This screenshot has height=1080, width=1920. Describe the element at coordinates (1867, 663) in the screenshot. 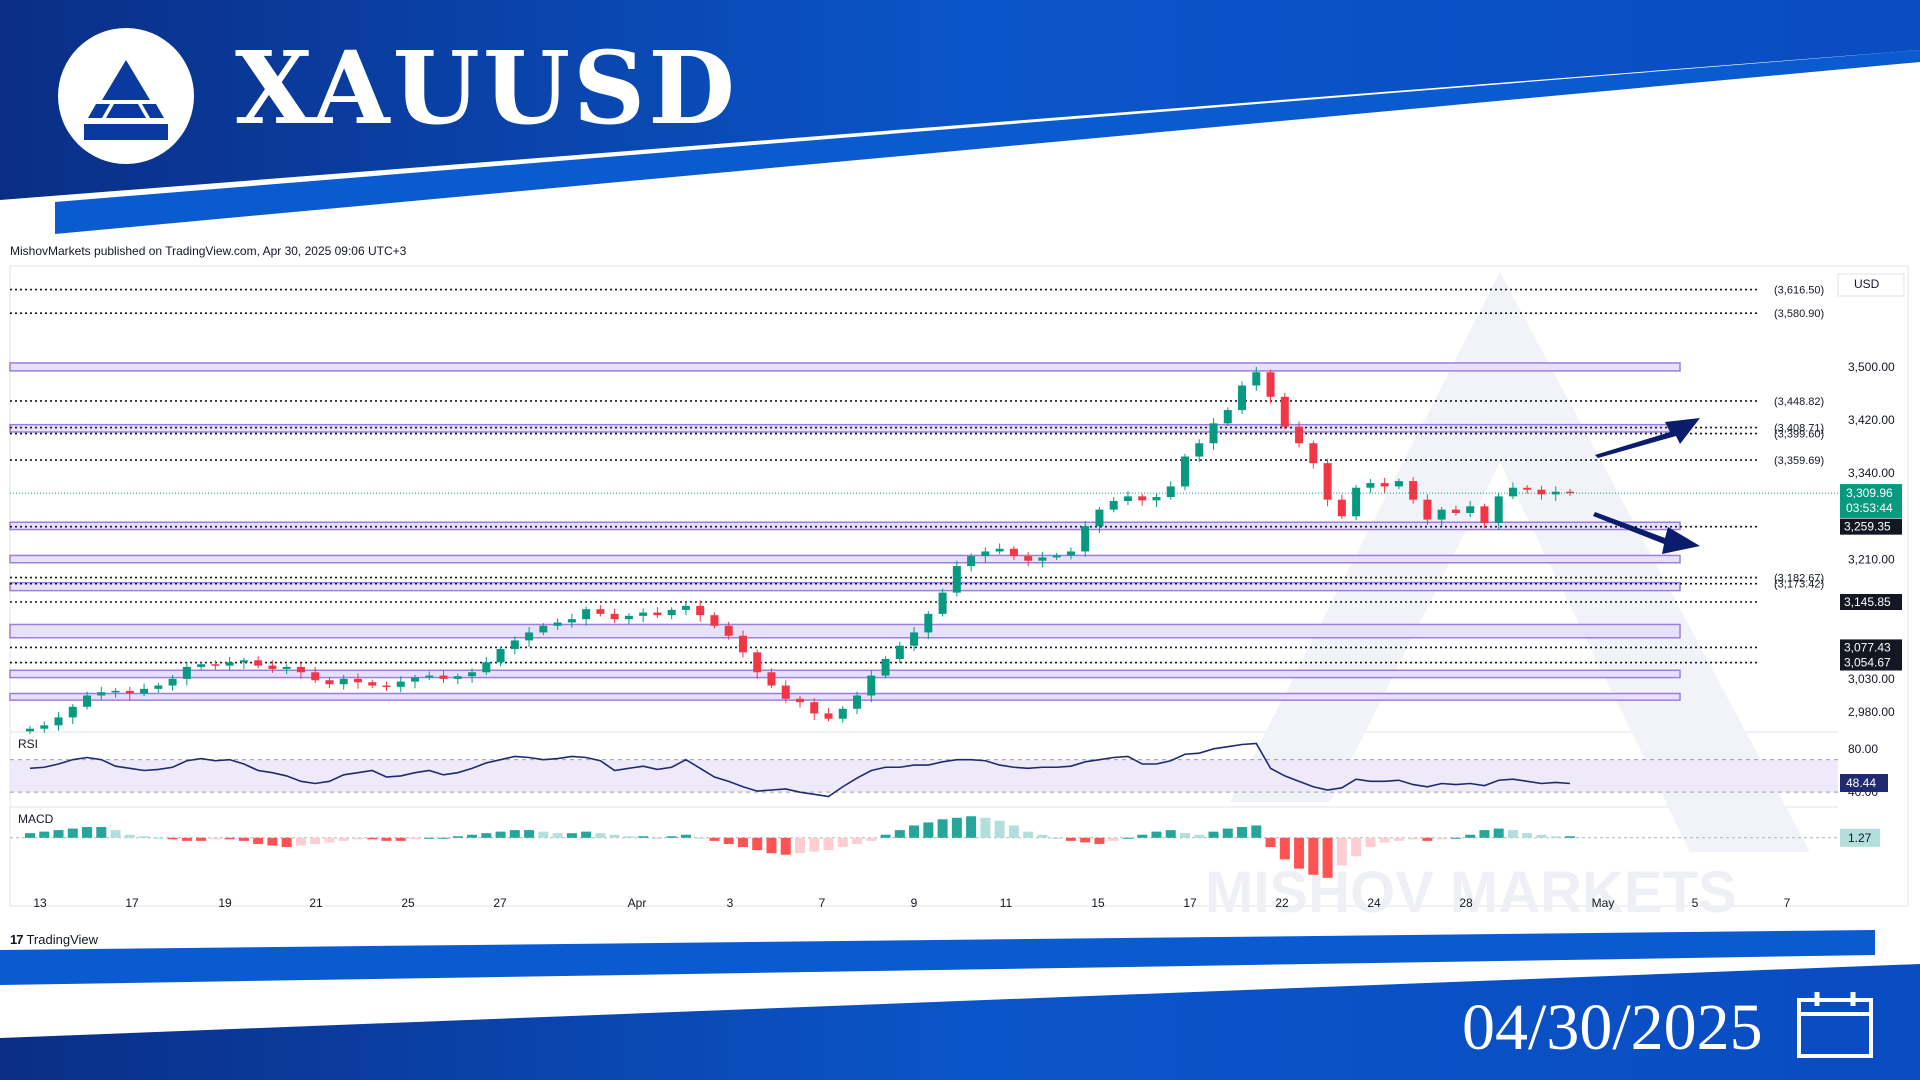

I see `level-value-11: 3,054.67` at that location.